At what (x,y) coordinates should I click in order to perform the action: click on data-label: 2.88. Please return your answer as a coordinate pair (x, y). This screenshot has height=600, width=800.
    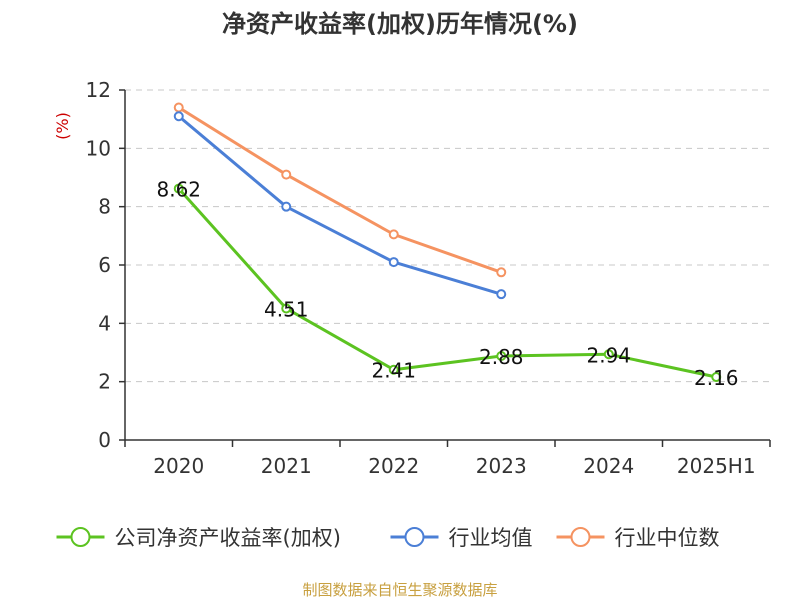
    Looking at the image, I should click on (501, 357).